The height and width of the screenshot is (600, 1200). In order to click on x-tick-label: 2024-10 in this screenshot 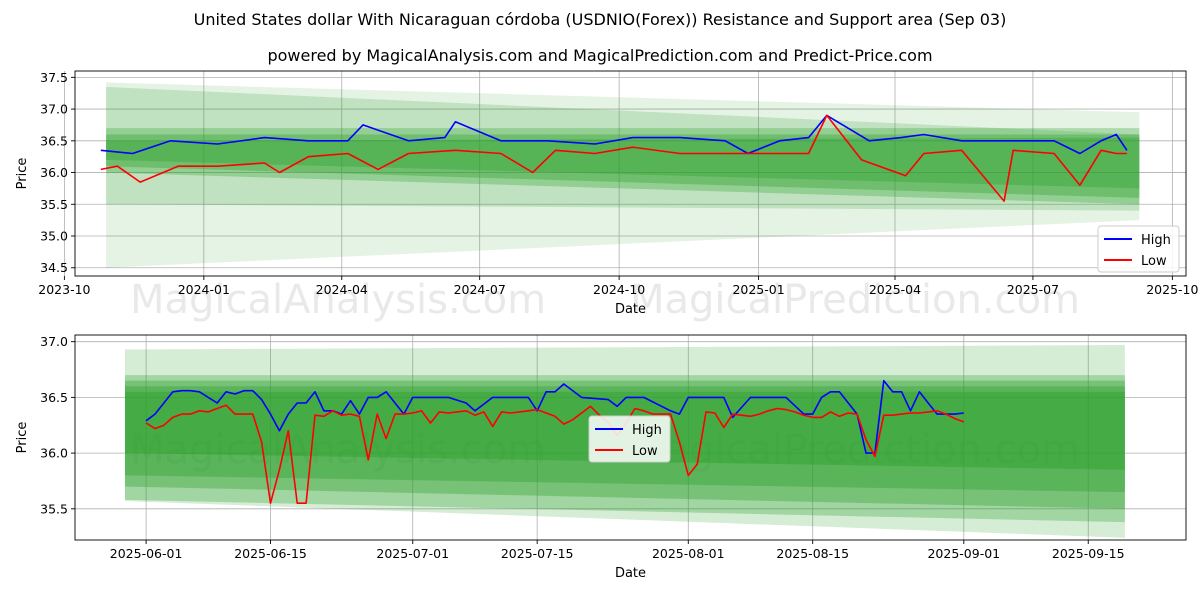, I will do `click(619, 289)`.